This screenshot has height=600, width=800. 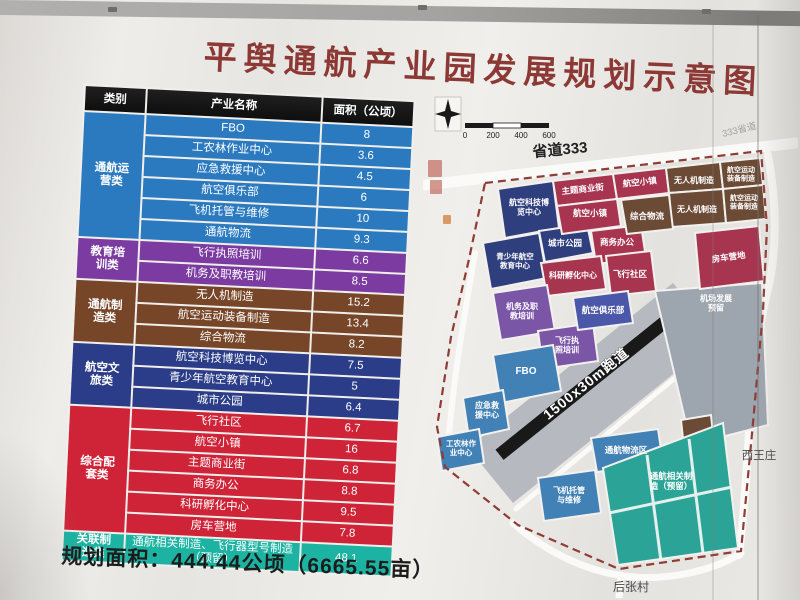 I want to click on zone-label-aircraft-mgmt-repair: 飞机托管与维修, so click(x=569, y=495).